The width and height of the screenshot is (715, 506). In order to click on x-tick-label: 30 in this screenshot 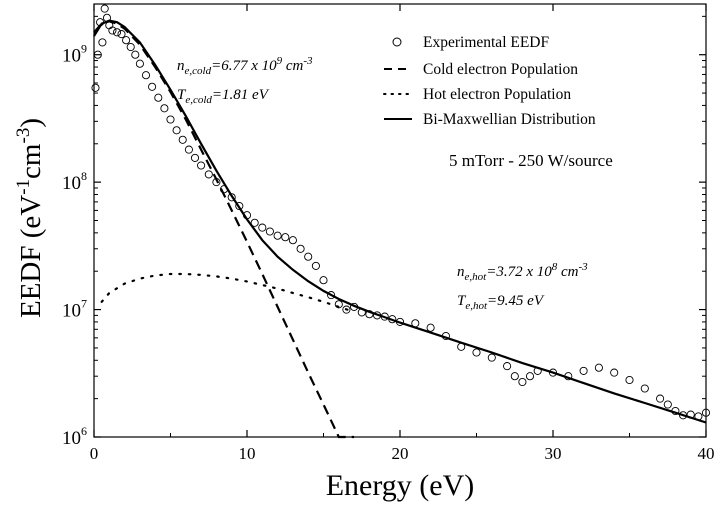, I will do `click(553, 453)`.